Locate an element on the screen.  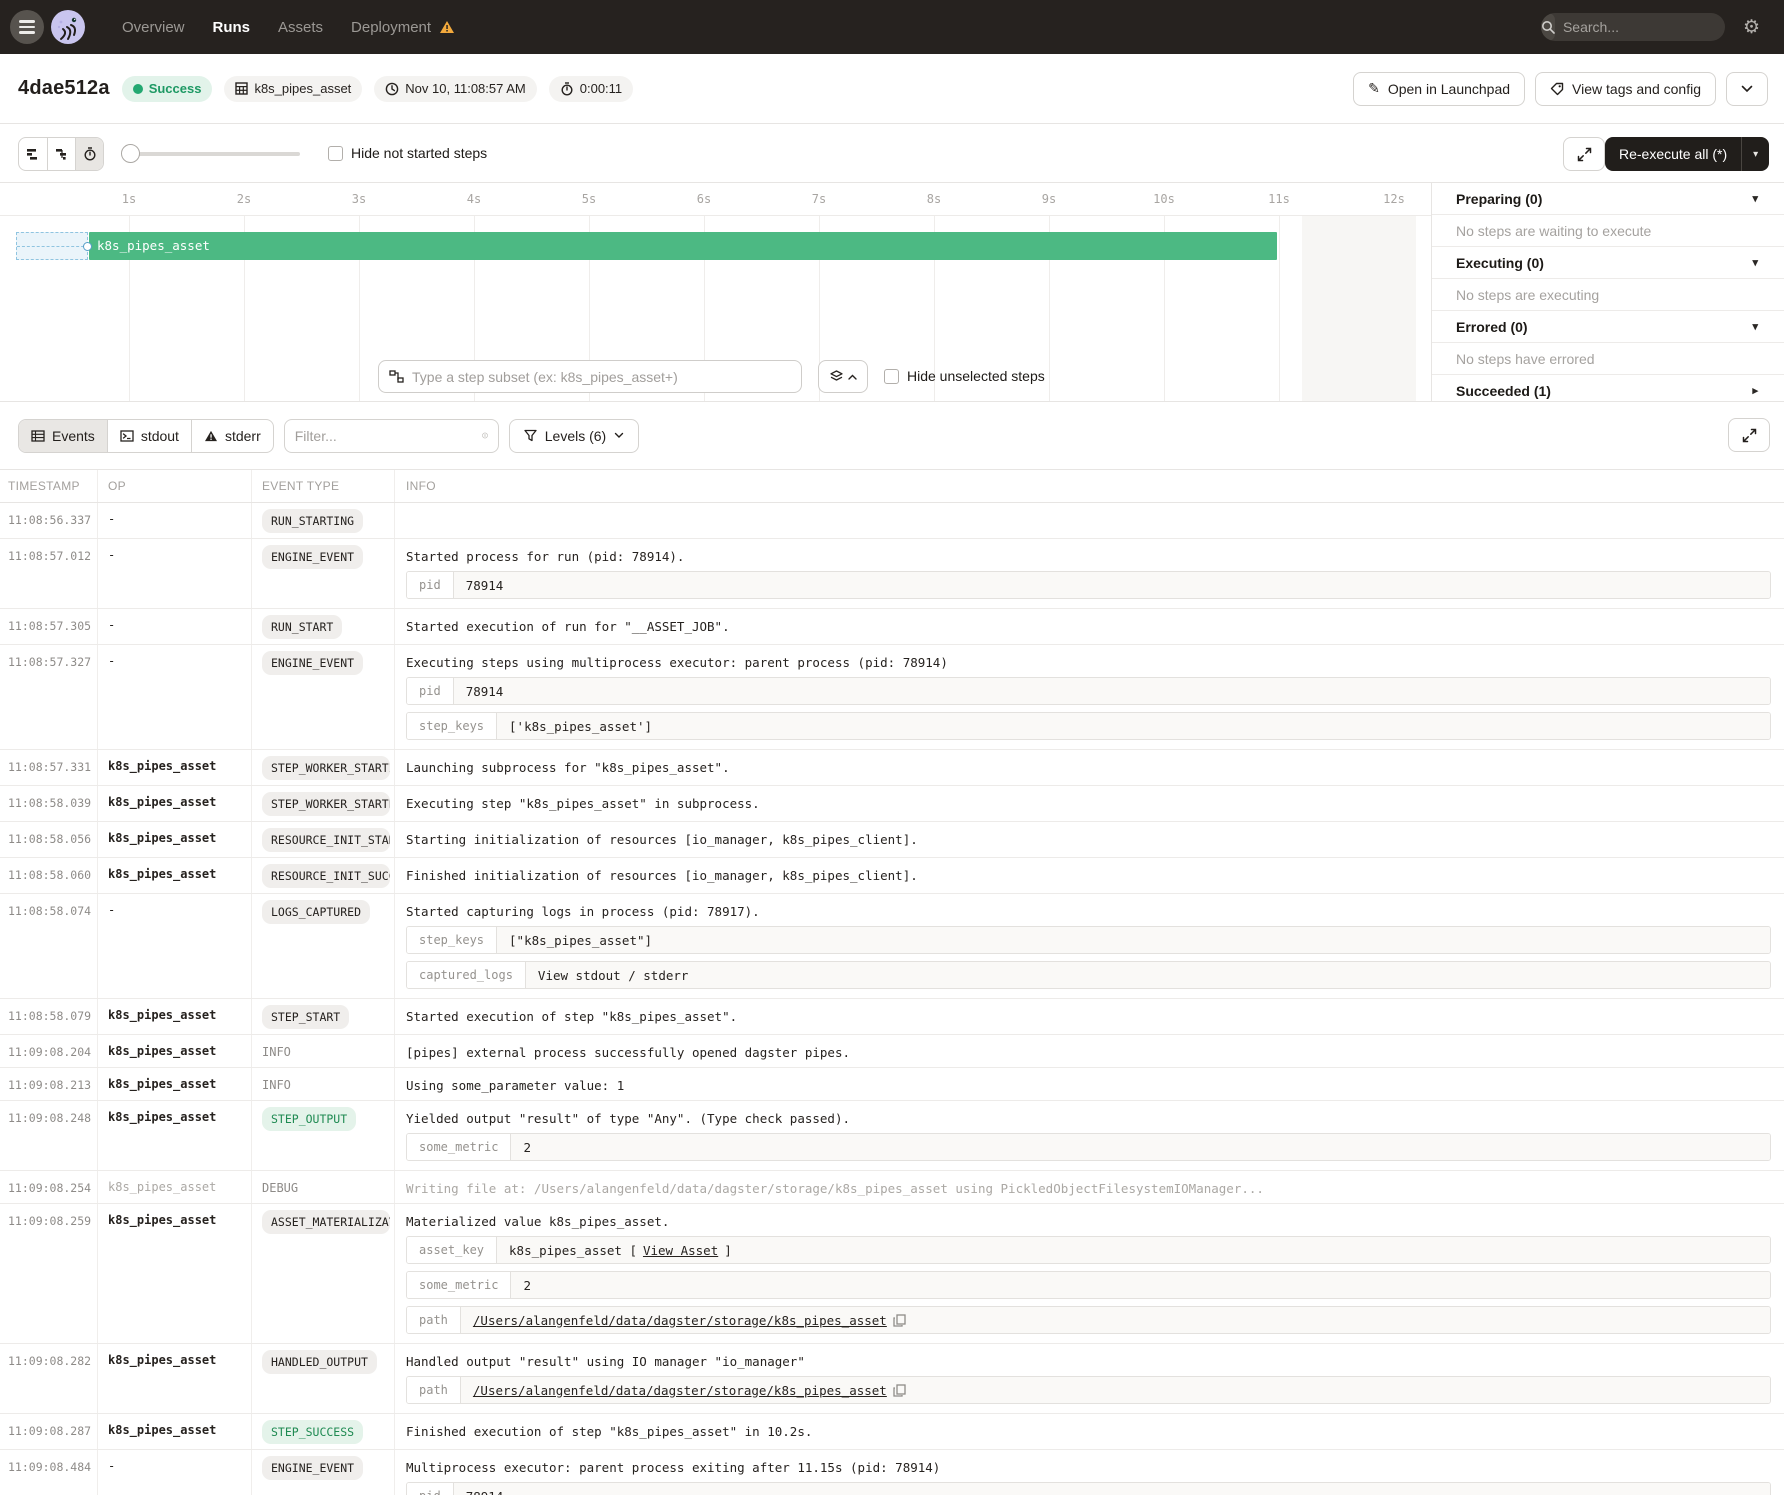
clear-filter-icon is located at coordinates (484, 435).